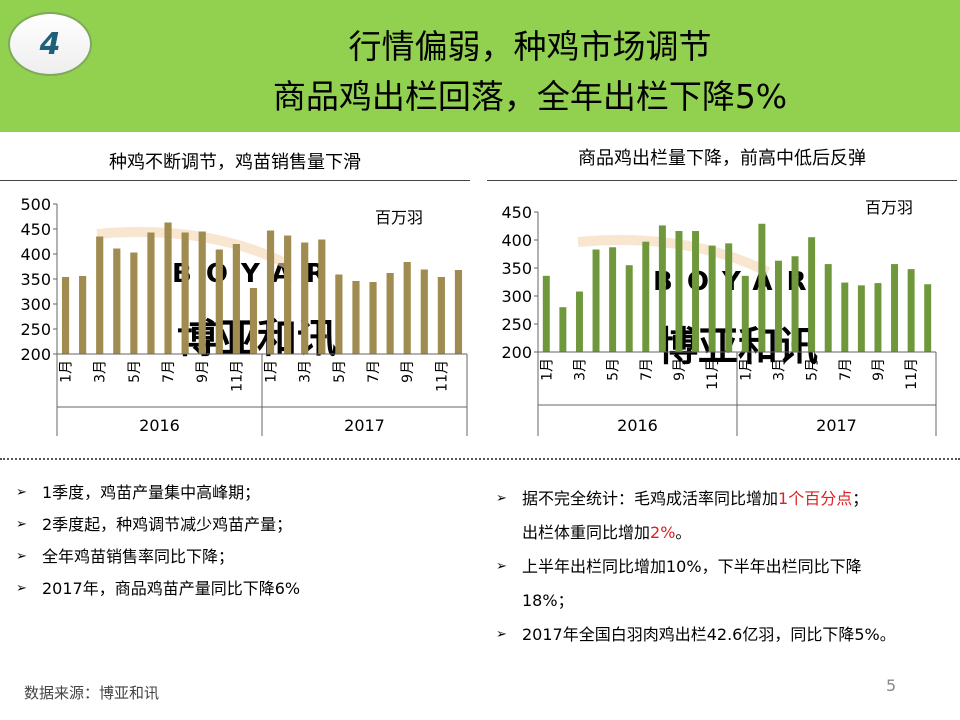 Image resolution: width=960 pixels, height=720 pixels. I want to click on list-item: ➢ 据不完全统计：毛鸡成活率同比增加1个百分点； 出栏体重同比增加2%。, so click(719, 516).